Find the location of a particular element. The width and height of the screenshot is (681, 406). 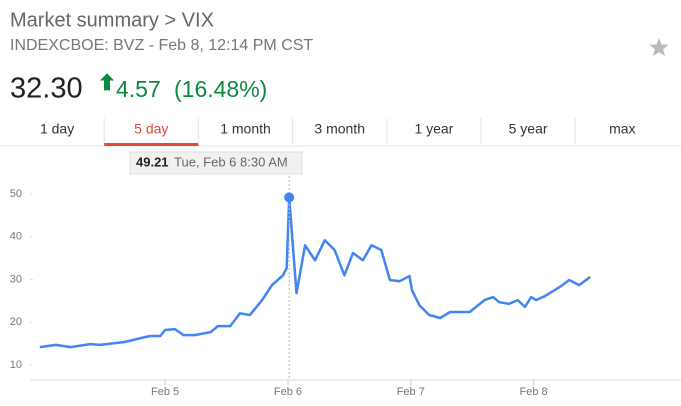

hover-point is located at coordinates (289, 197).